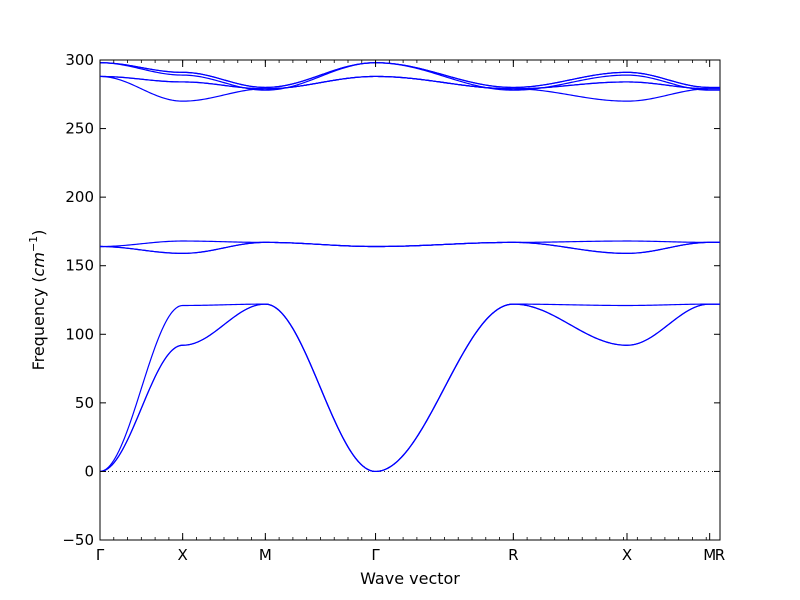  Describe the element at coordinates (79, 334) in the screenshot. I see `y-tick-label: 100` at that location.